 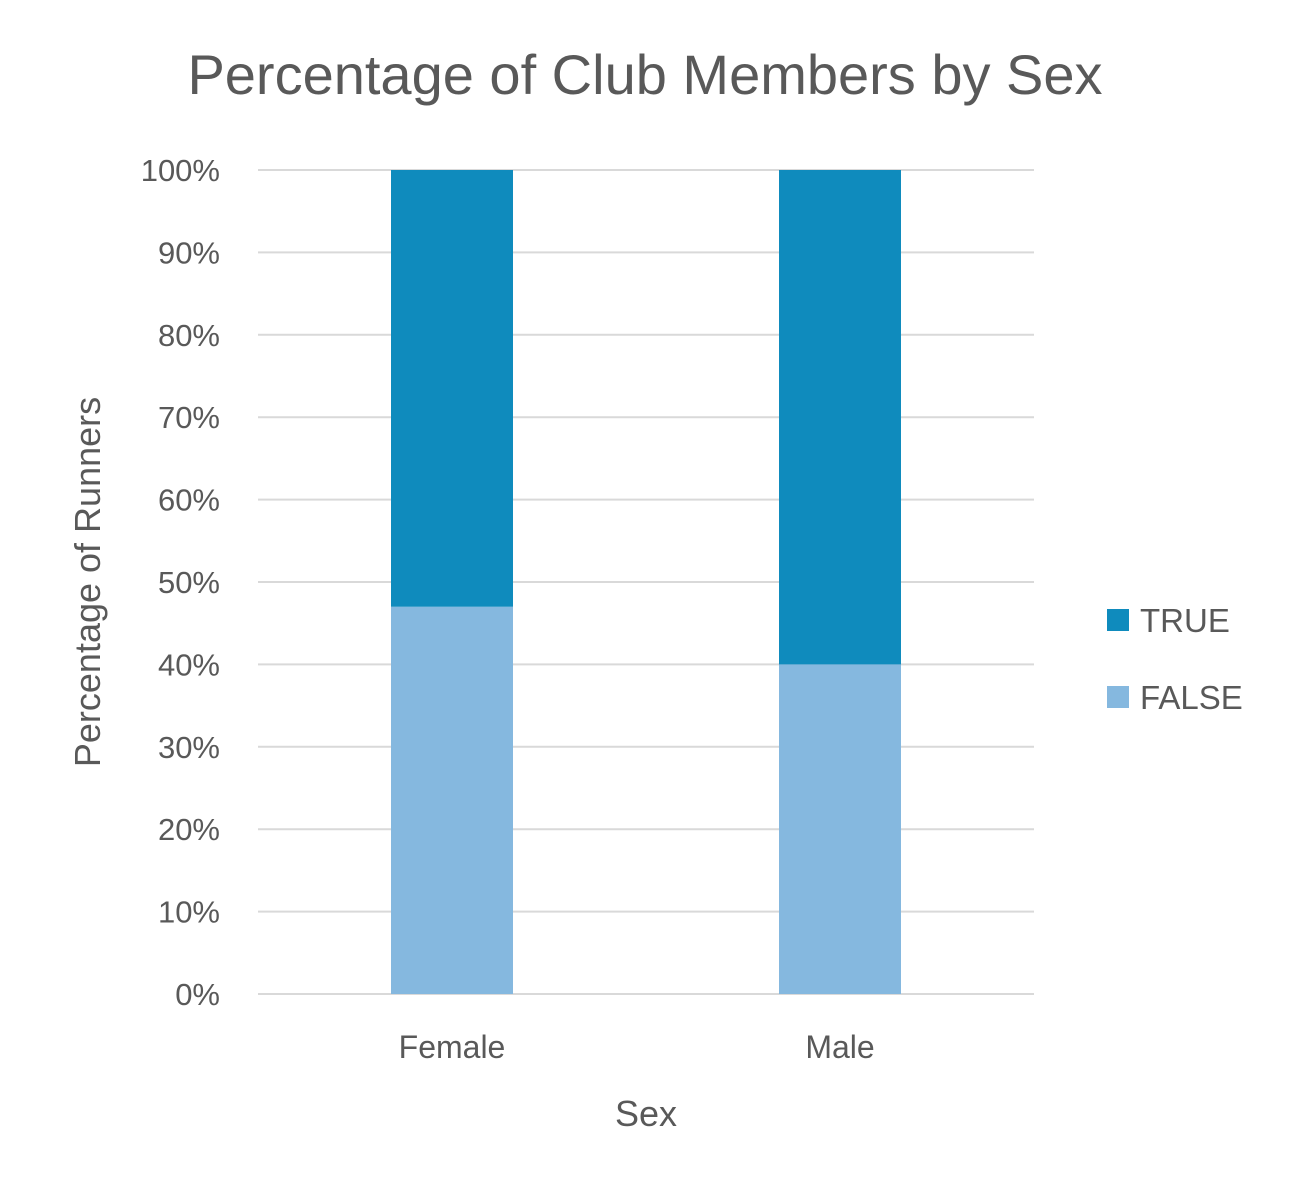 I want to click on x-tick-label: Male, so click(x=839, y=1047).